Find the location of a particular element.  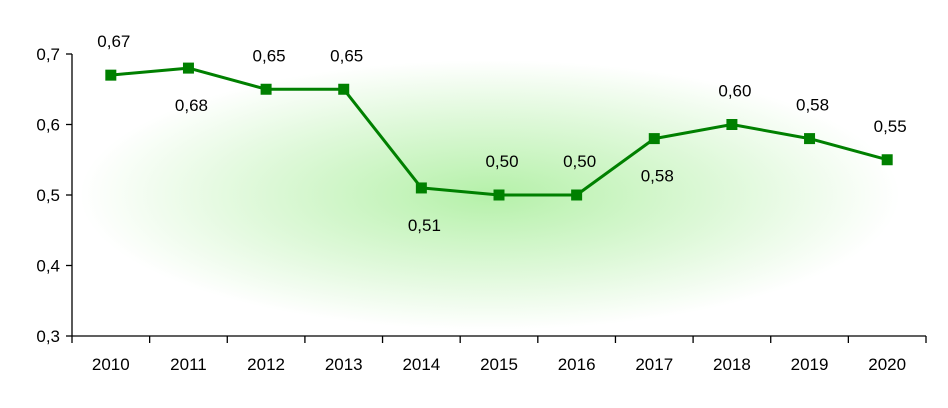

y-tick-label: 0,5 is located at coordinates (48, 195).